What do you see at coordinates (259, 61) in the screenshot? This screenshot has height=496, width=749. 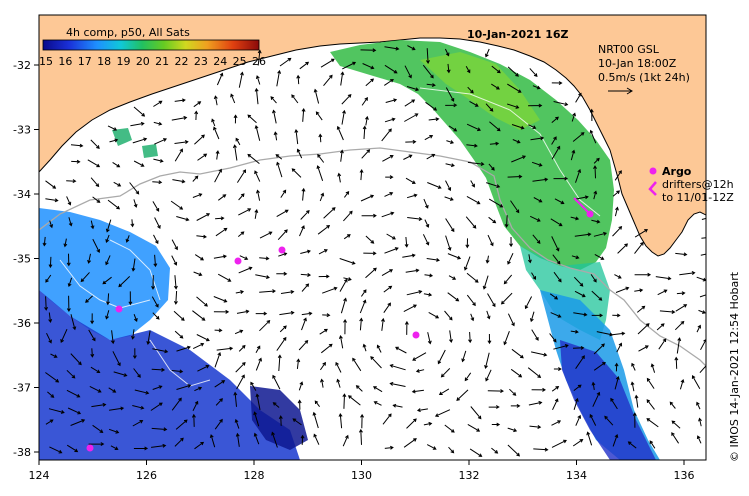 I see `colorbar-tick-label: 26` at bounding box center [259, 61].